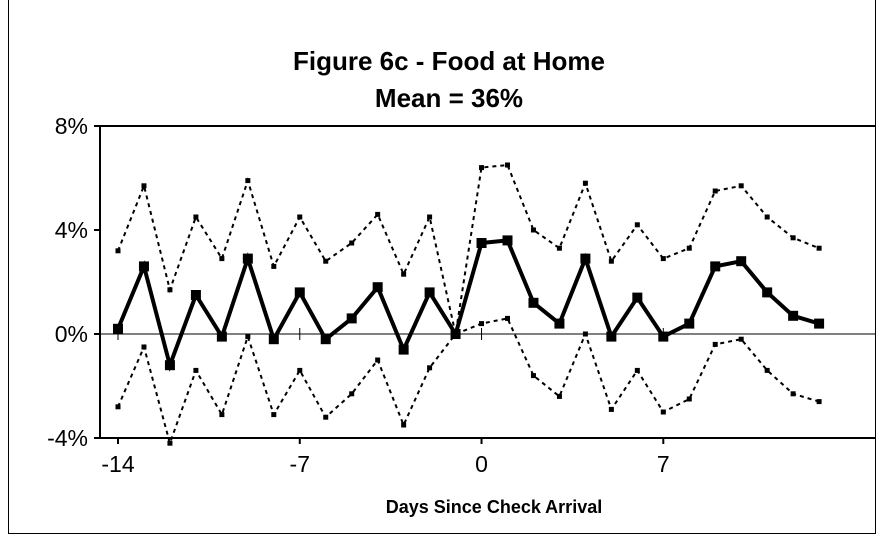 The image size is (878, 536). What do you see at coordinates (67, 438) in the screenshot?
I see `y-tick-label: -4%` at bounding box center [67, 438].